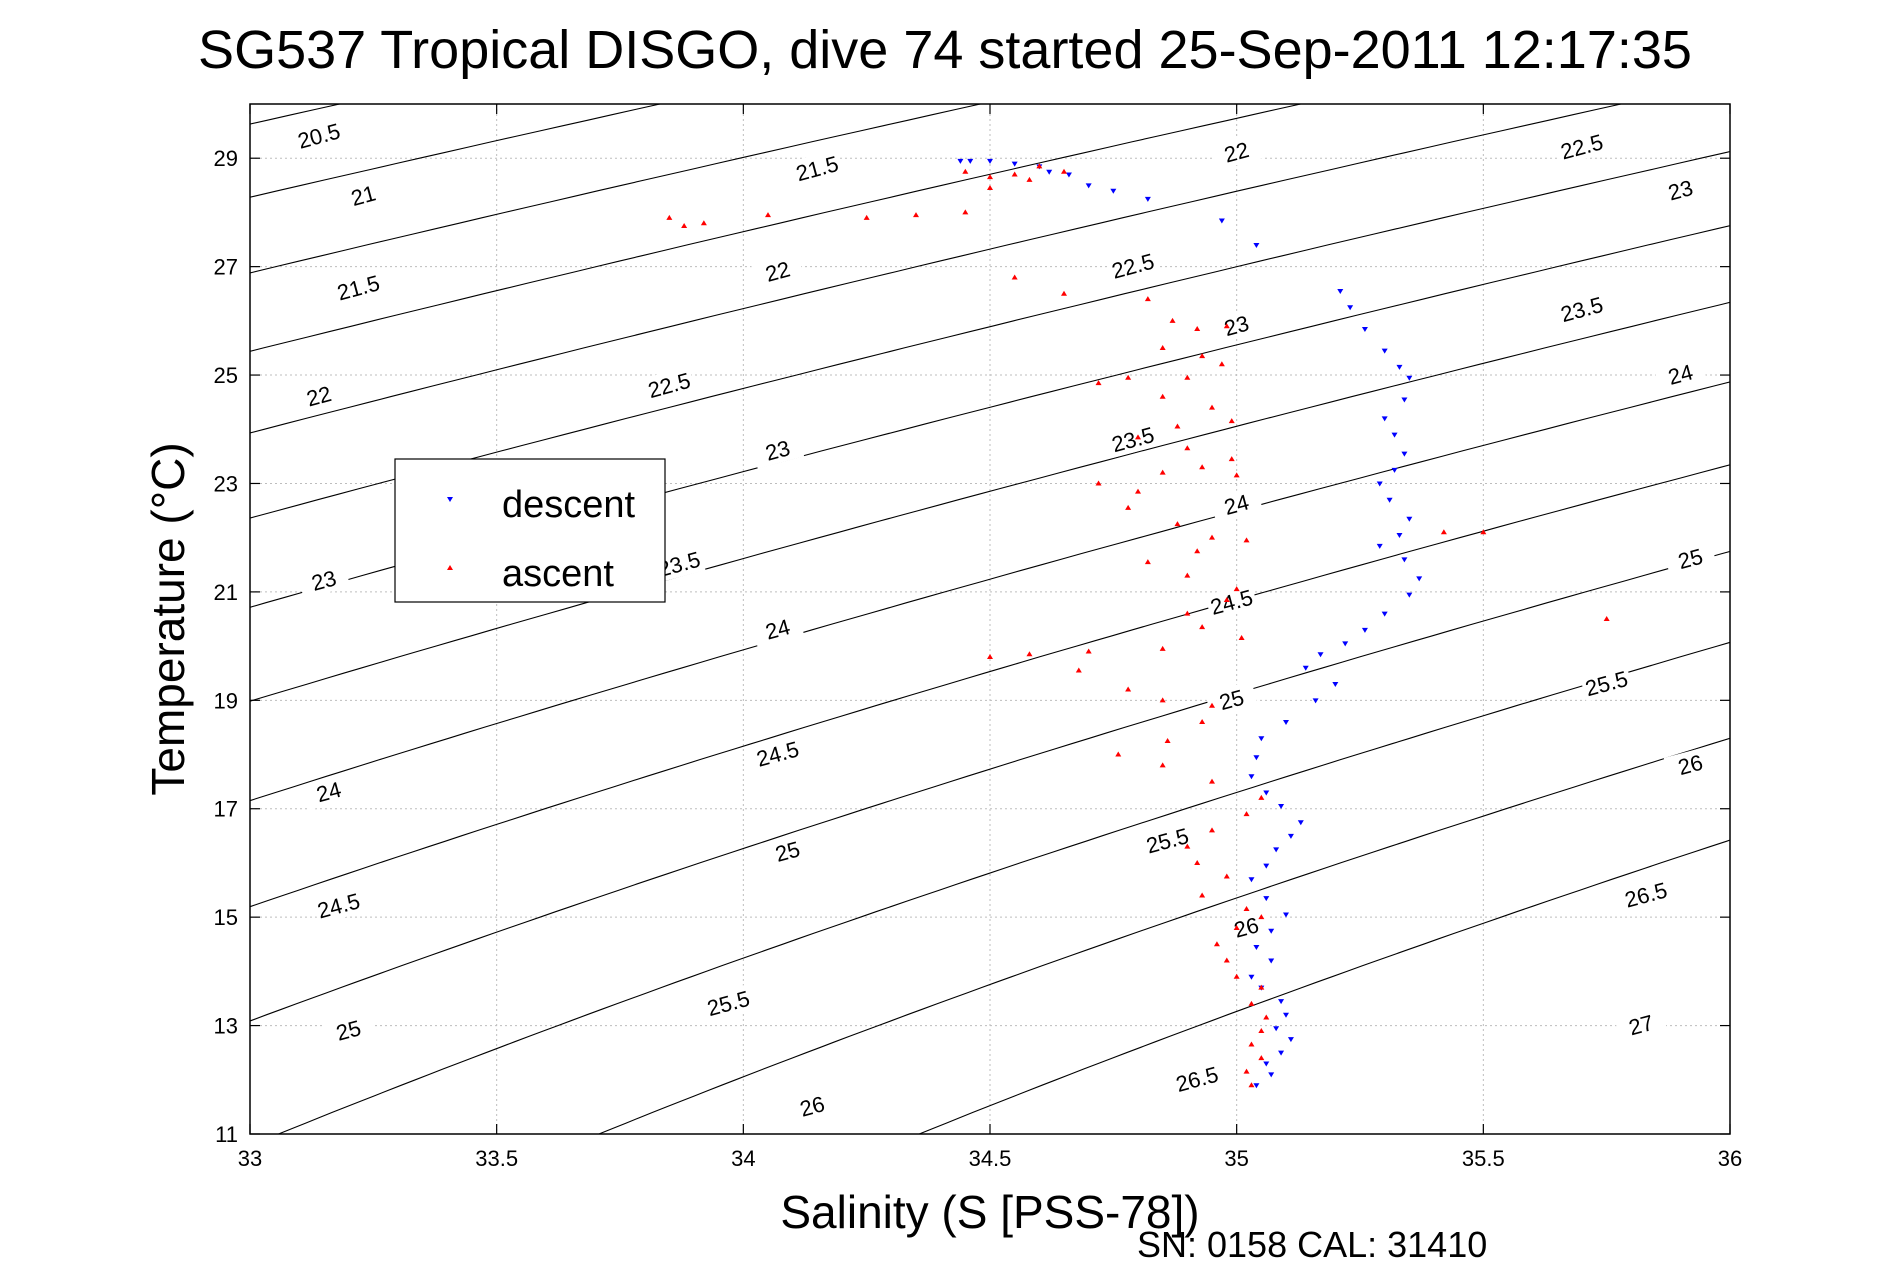 The image size is (1891, 1262). I want to click on y-tick-label: 19, so click(226, 700).